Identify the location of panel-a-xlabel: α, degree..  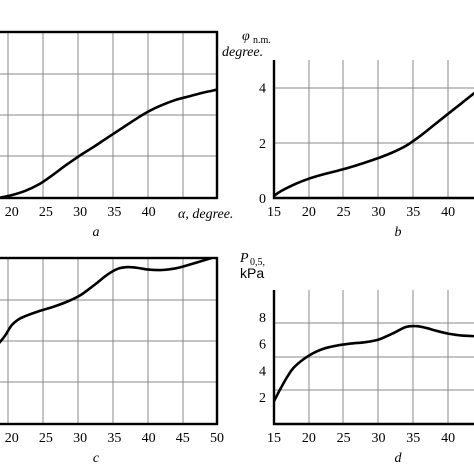
(205, 214).